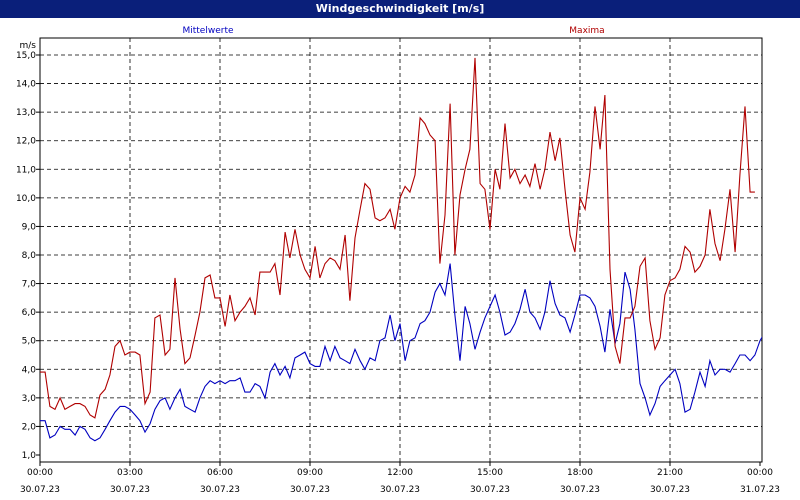  What do you see at coordinates (29, 456) in the screenshot?
I see `y-tick-label: 1,0` at bounding box center [29, 456].